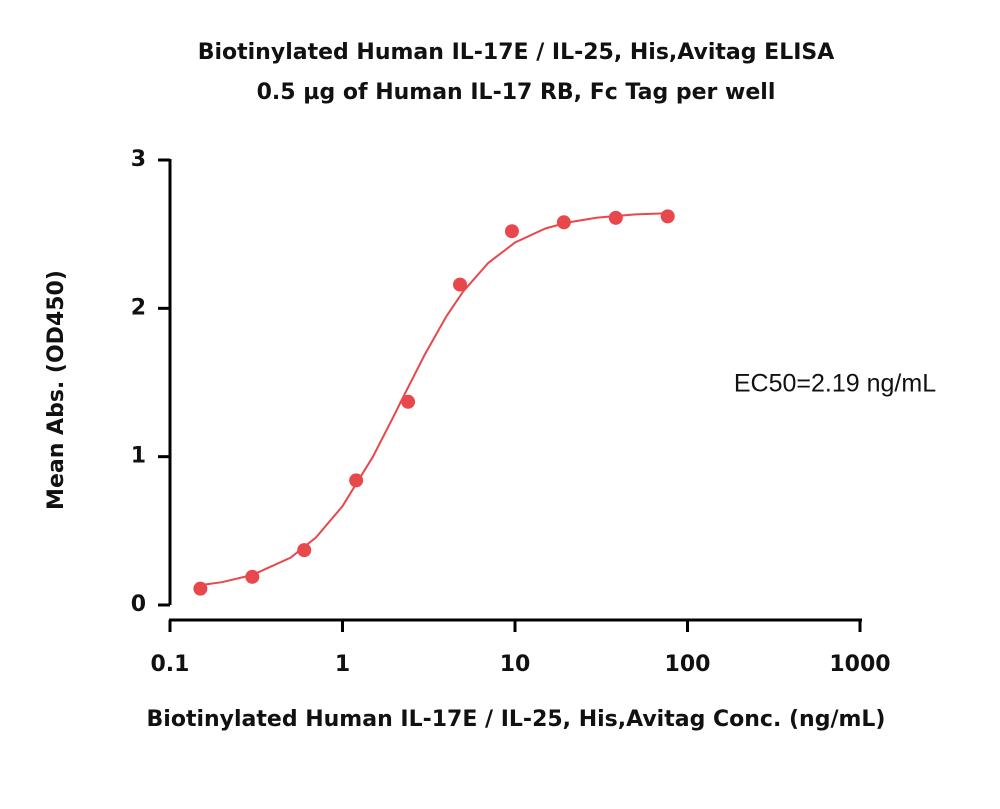 Image resolution: width=1000 pixels, height=809 pixels. Describe the element at coordinates (138, 456) in the screenshot. I see `y-tick-label: 1` at that location.